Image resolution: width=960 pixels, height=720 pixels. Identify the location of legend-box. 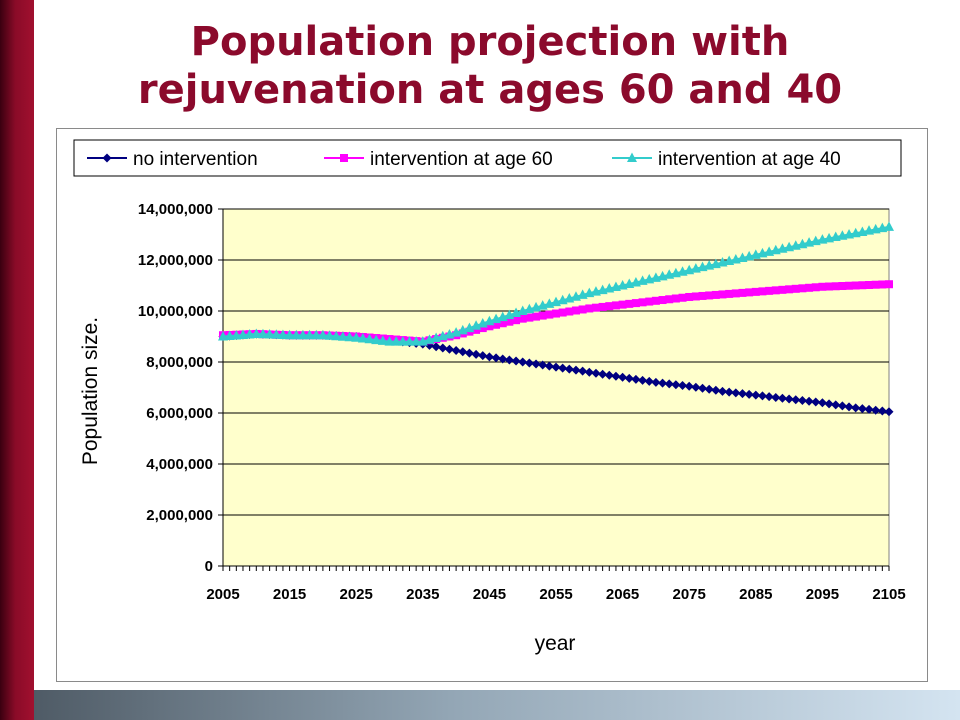
(487, 158).